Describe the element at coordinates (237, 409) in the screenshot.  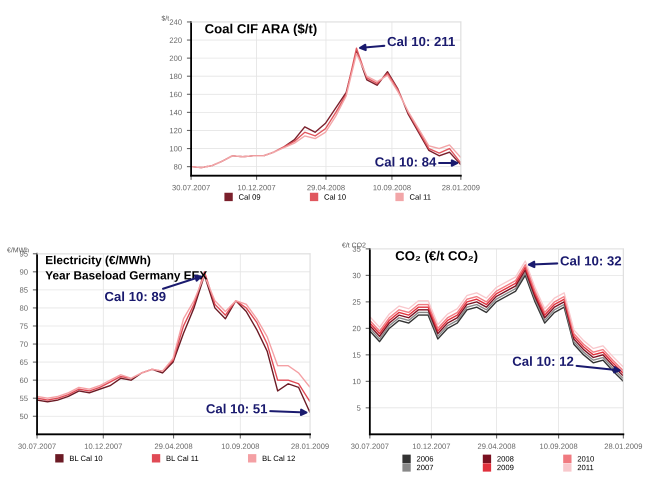
I see `annotation: Cal 10: 51` at that location.